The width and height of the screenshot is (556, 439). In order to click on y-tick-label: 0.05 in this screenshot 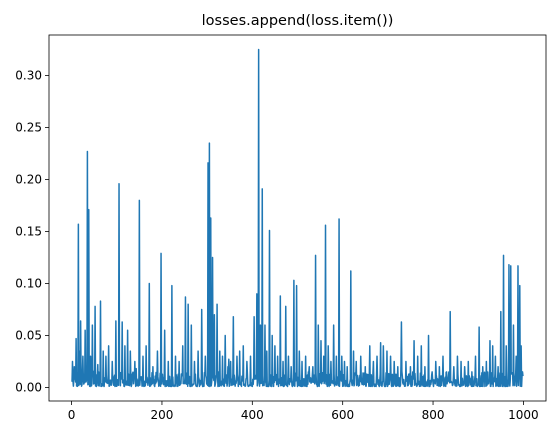, I will do `click(28, 335)`.